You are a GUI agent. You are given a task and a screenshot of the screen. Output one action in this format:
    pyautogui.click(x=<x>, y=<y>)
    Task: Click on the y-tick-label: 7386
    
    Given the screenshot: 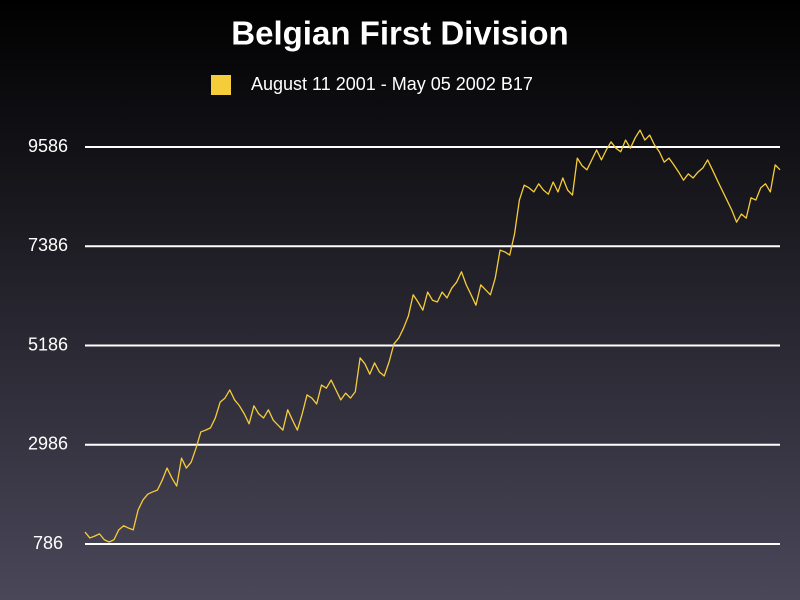 What is the action you would take?
    pyautogui.click(x=48, y=245)
    